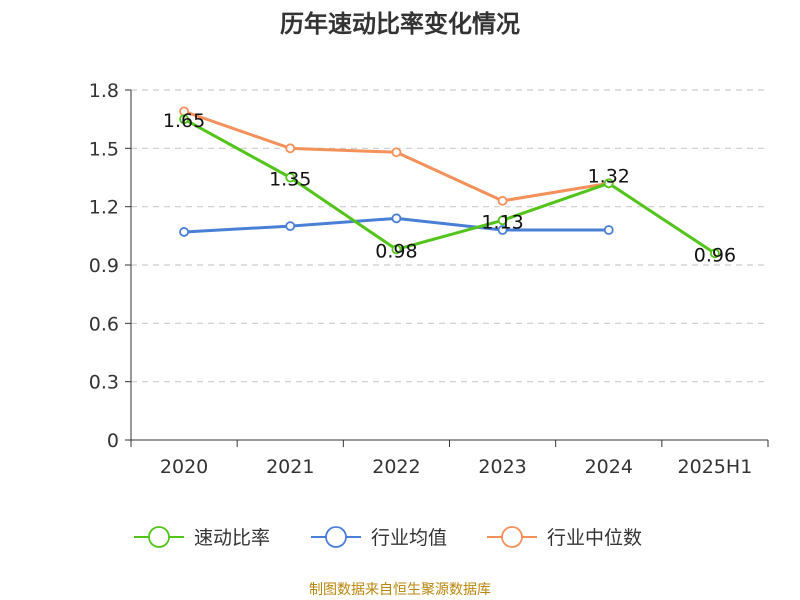 This screenshot has height=600, width=800. What do you see at coordinates (104, 91) in the screenshot?
I see `y-tick-label: 1.8` at bounding box center [104, 91].